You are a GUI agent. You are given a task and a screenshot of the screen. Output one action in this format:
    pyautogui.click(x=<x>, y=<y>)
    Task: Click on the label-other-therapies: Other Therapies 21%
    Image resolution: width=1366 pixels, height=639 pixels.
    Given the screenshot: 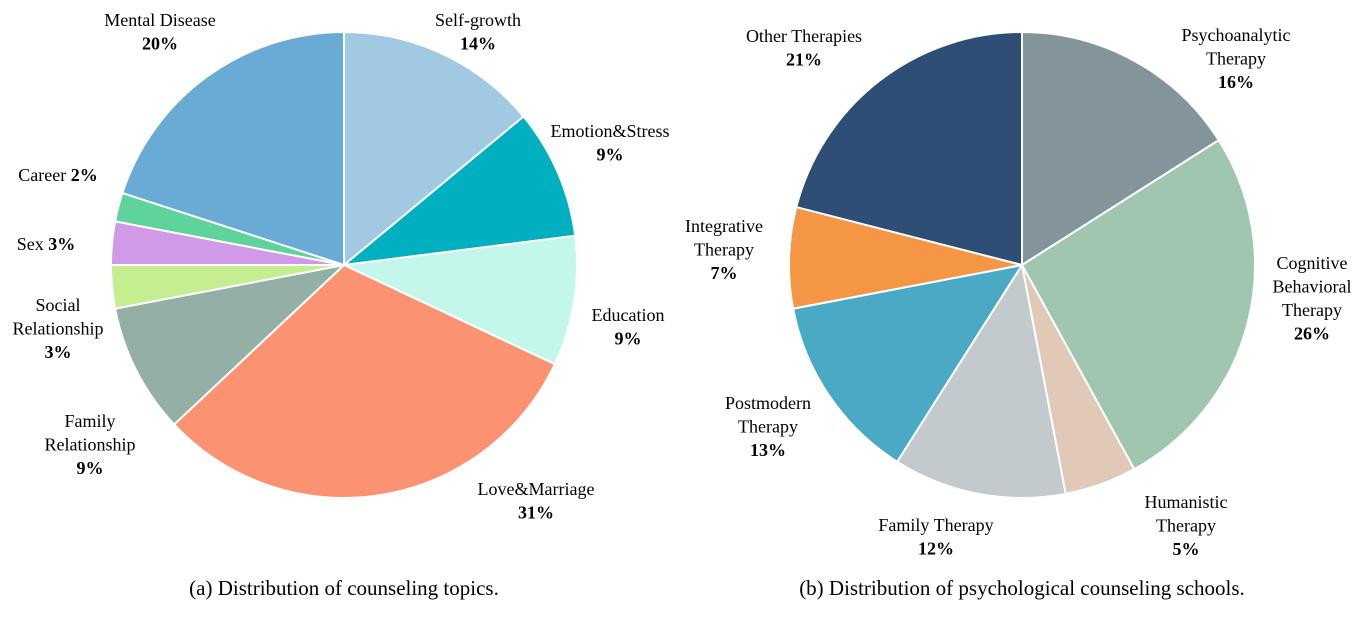 What is the action you would take?
    pyautogui.click(x=804, y=48)
    